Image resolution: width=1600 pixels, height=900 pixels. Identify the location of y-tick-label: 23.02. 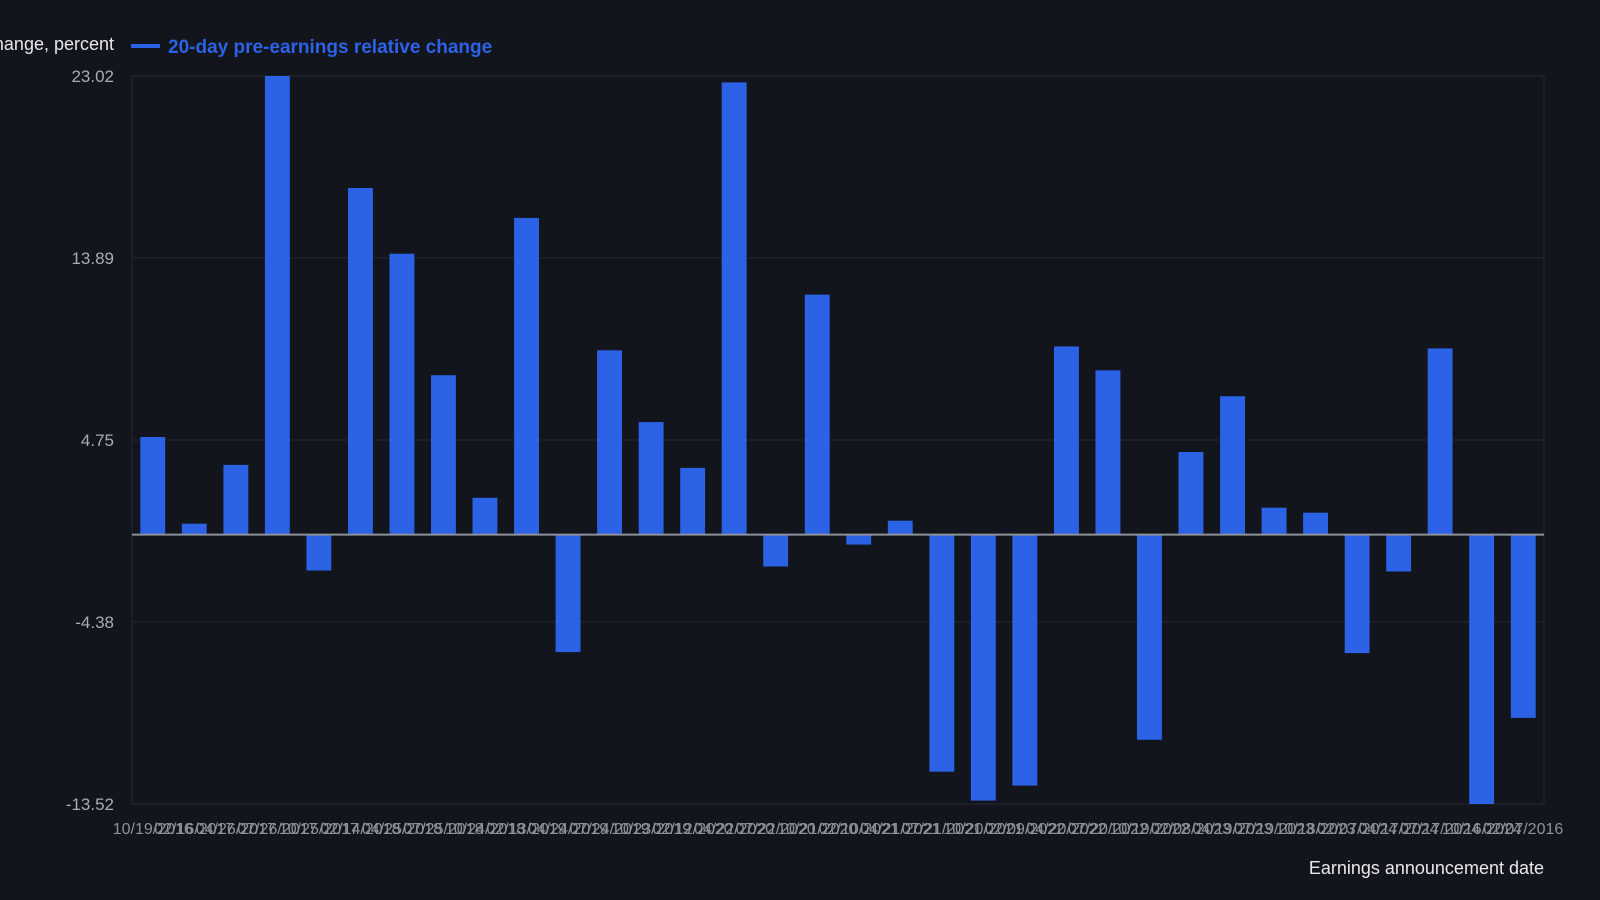
(92, 76).